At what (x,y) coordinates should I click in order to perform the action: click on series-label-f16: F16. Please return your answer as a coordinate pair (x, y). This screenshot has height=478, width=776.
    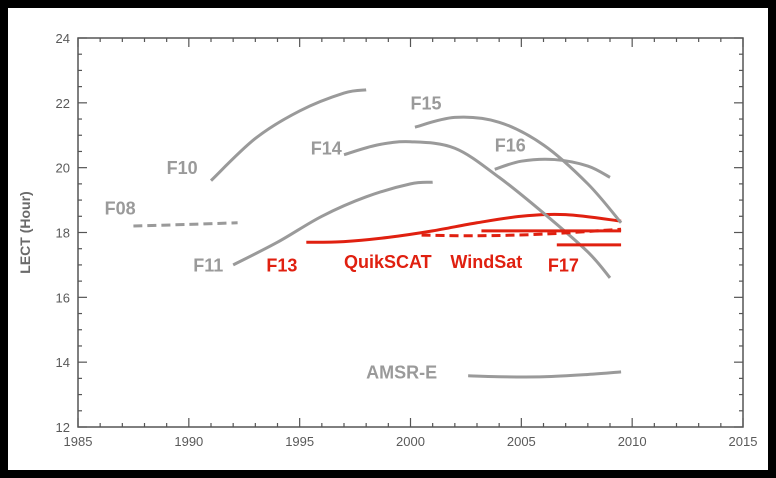
    Looking at the image, I should click on (510, 145).